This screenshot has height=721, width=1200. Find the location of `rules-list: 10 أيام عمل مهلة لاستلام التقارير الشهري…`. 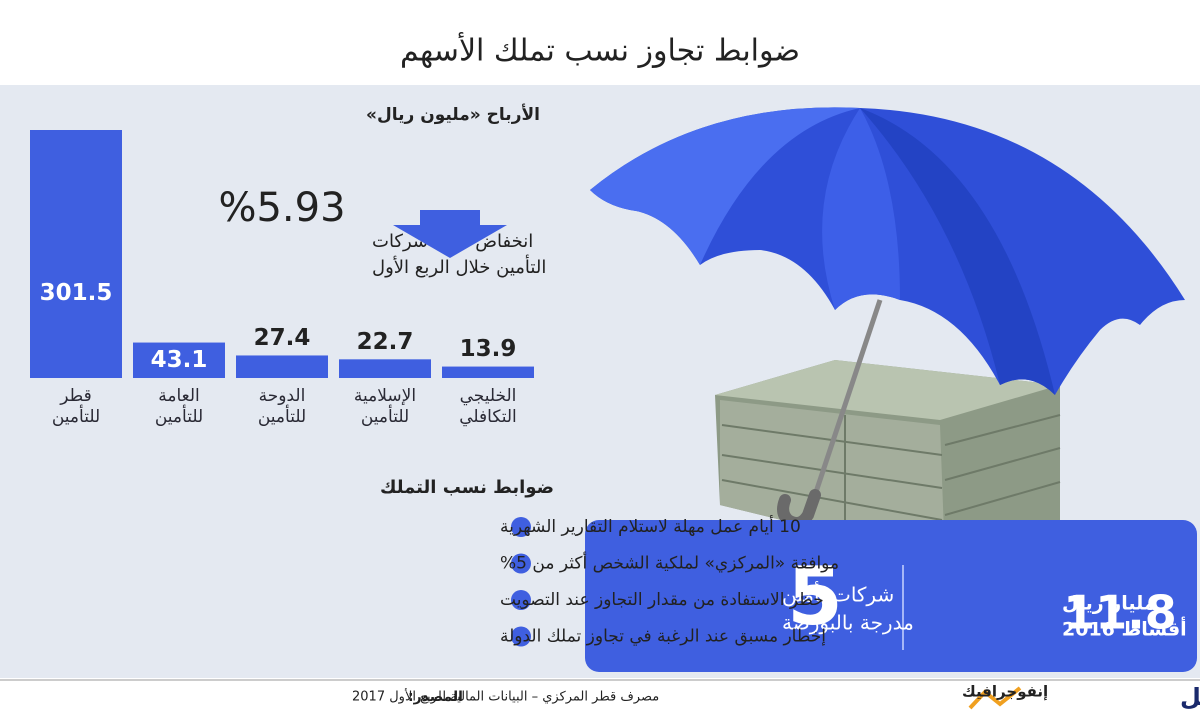

rules-list: 10 أيام عمل مهلة لاستلام التقارير الشهري… is located at coordinates (669, 581).